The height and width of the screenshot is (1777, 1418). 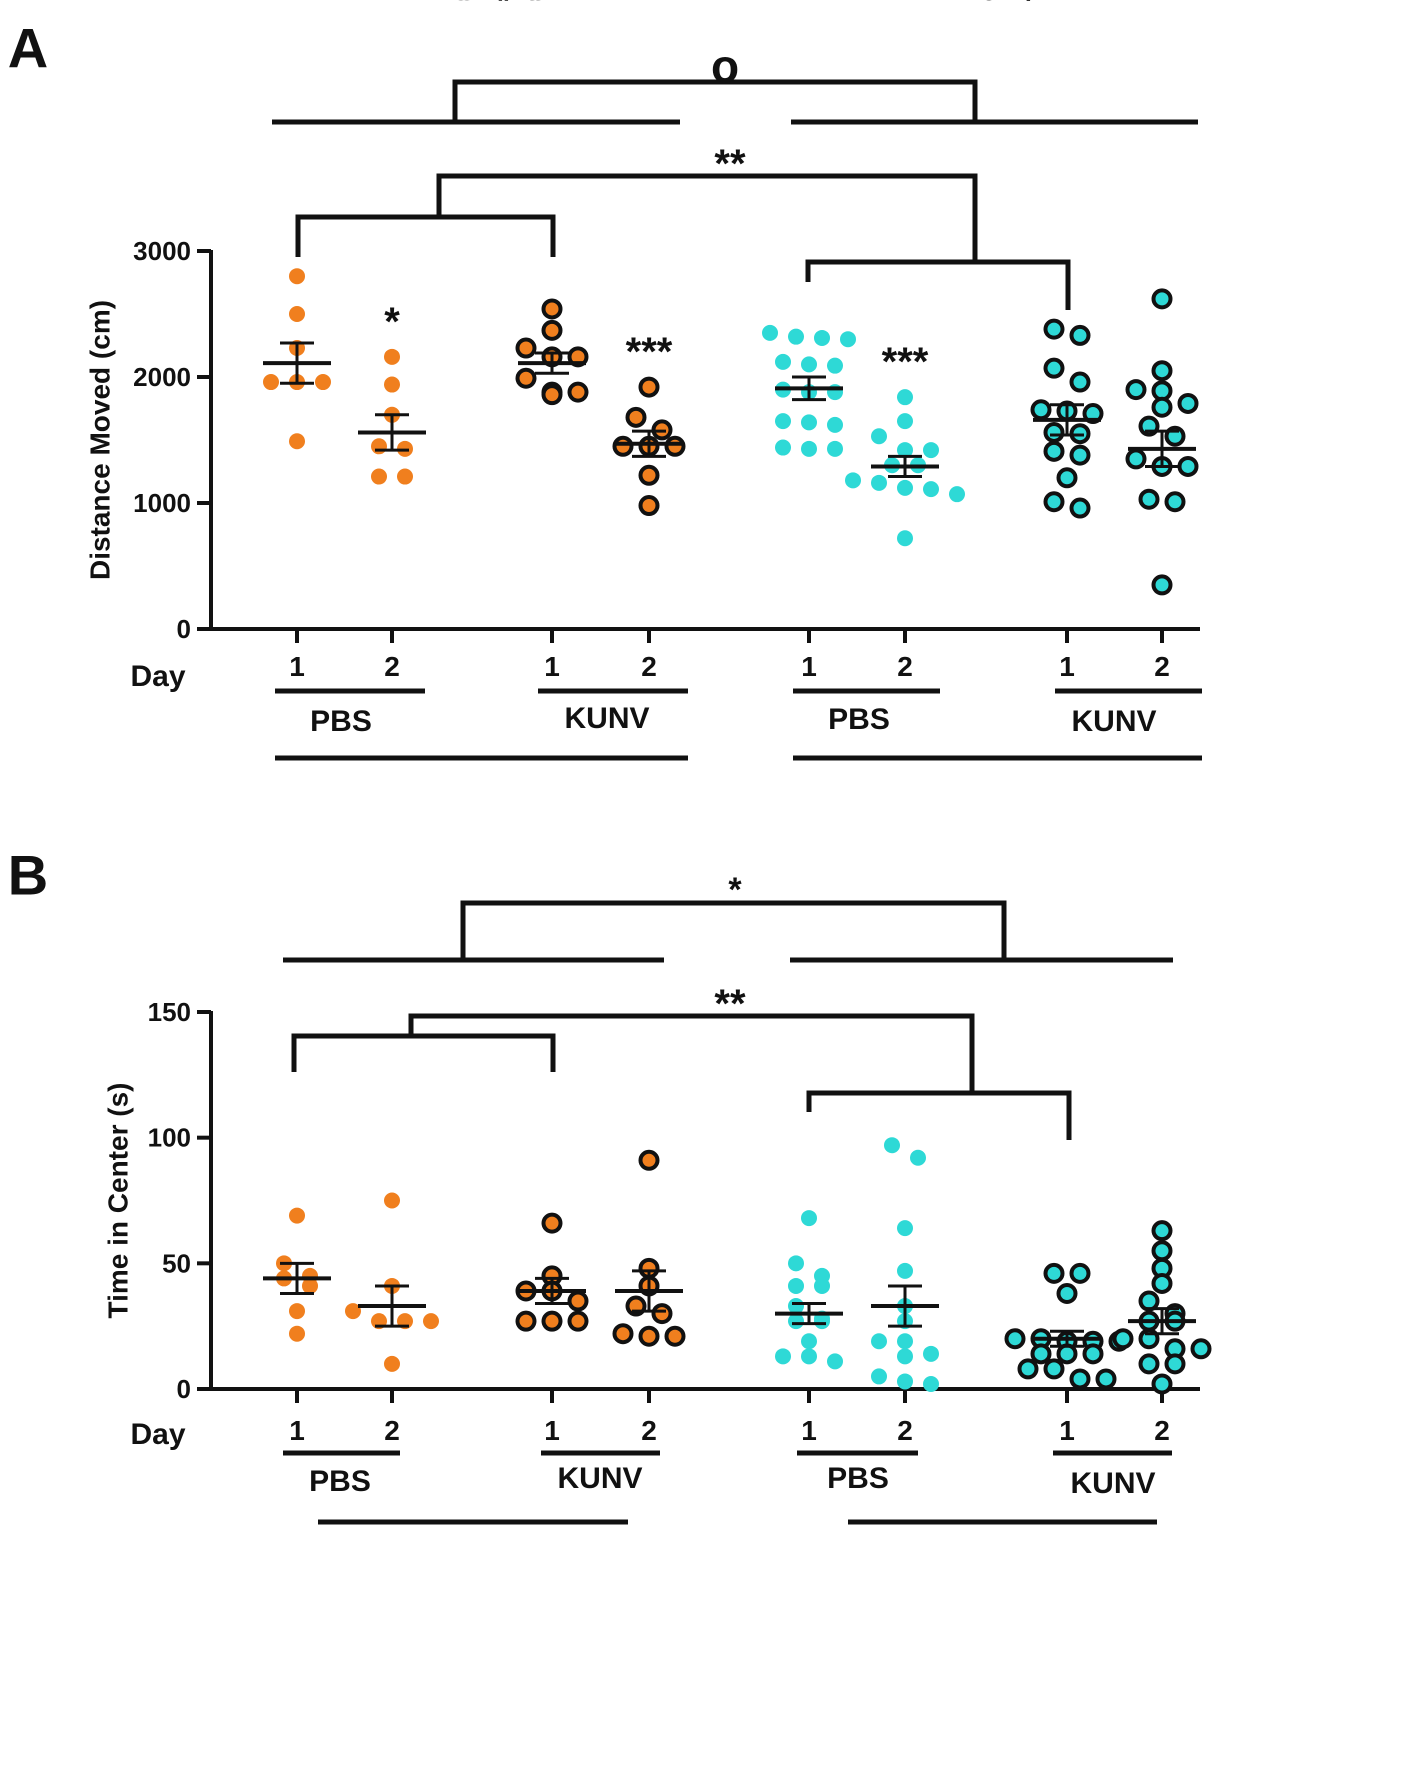 What do you see at coordinates (157, 1434) in the screenshot?
I see `day-label: Day` at bounding box center [157, 1434].